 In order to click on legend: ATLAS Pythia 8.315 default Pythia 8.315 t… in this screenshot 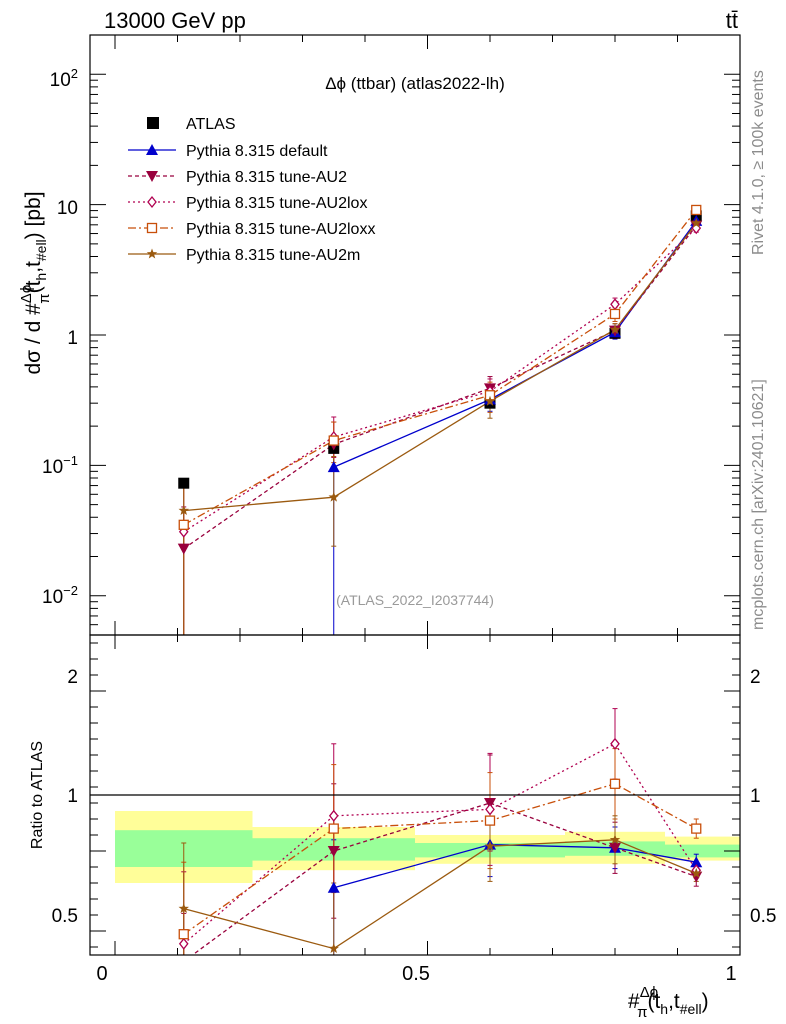, I will do `click(251, 190)`.